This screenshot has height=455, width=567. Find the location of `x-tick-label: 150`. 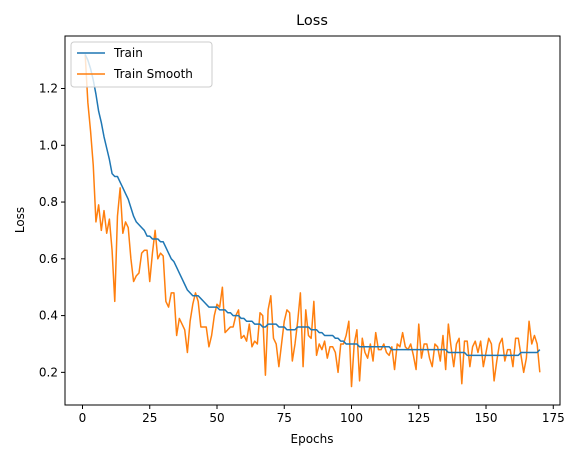

x-tick-label: 150 is located at coordinates (486, 418).